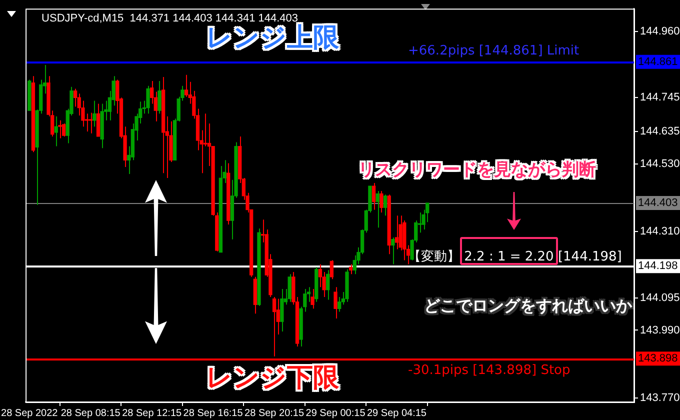 The image size is (680, 420). I want to click on ref-line-label: +66.2pips [144.861] Limit, so click(494, 50).